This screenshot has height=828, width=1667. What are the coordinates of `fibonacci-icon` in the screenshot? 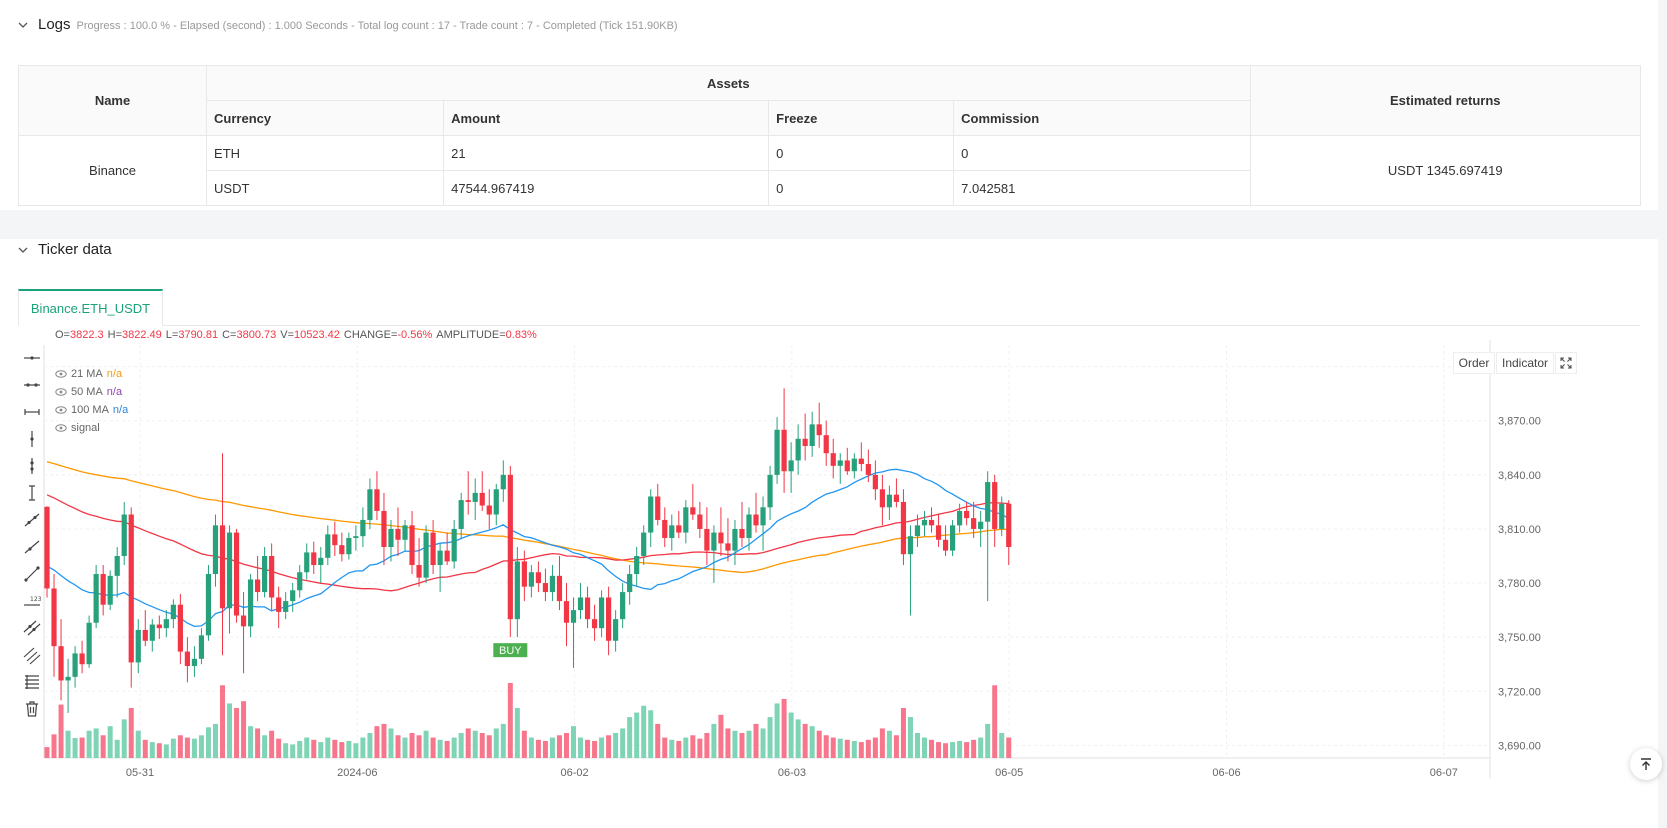 It's located at (32, 682).